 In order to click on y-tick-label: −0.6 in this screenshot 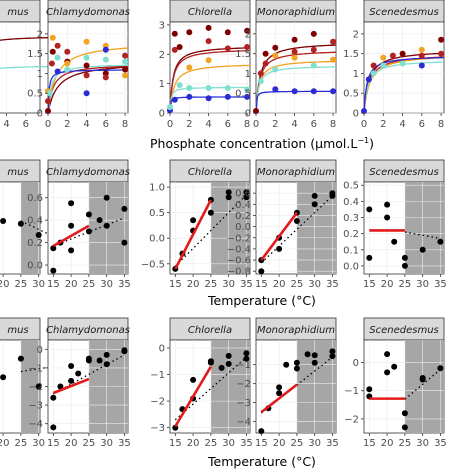, I will do `click(239, 261)`.